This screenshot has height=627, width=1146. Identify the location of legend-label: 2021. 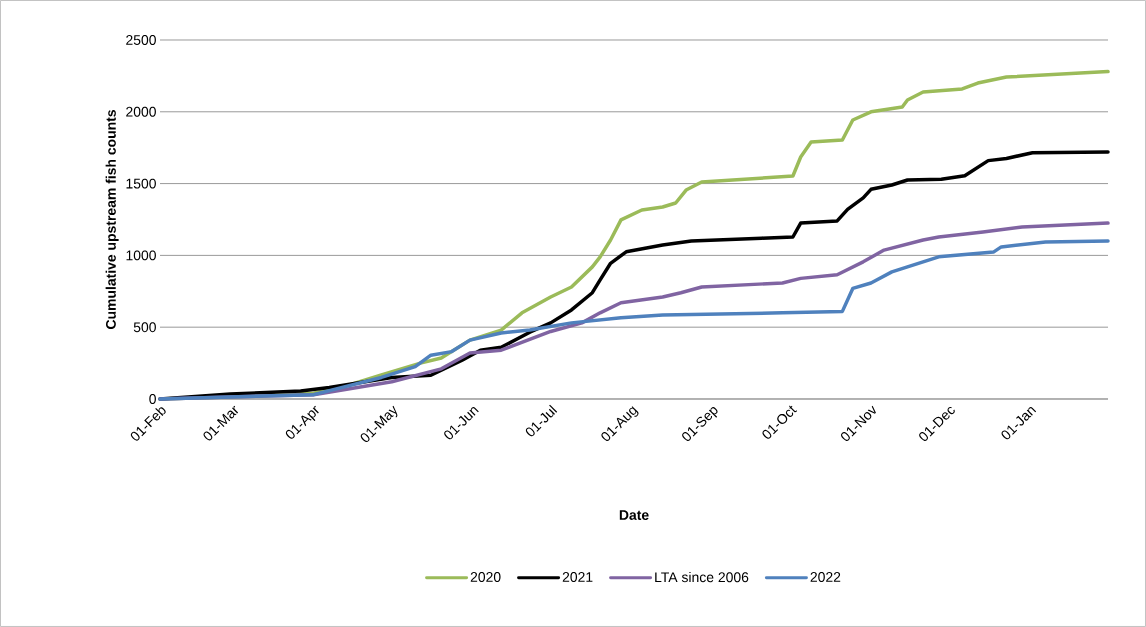
(577, 577).